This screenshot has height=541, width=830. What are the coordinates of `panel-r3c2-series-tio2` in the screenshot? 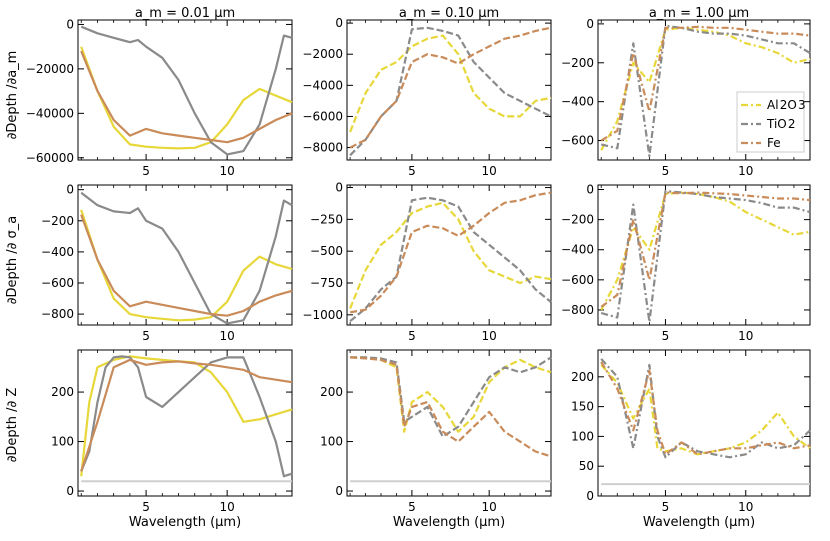 It's located at (451, 397).